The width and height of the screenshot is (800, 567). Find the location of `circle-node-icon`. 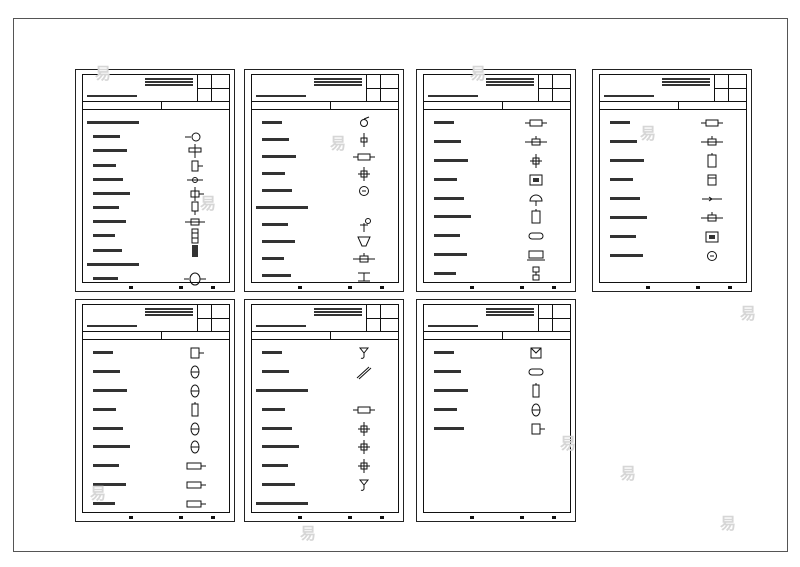

circle-node-icon is located at coordinates (712, 256).